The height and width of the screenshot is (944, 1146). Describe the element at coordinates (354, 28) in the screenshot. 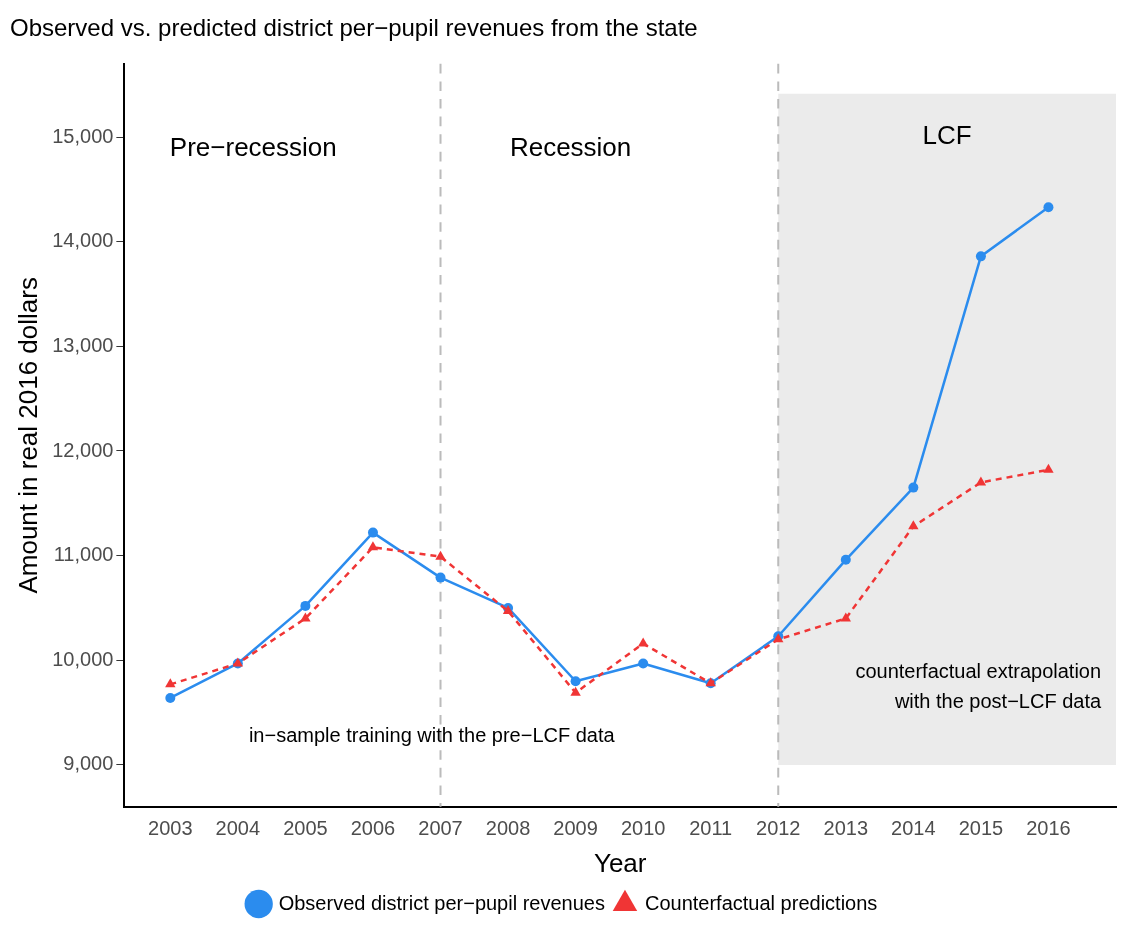

I see `chart-title: Observed vs. predicted district per−pupil revenues from the state` at that location.